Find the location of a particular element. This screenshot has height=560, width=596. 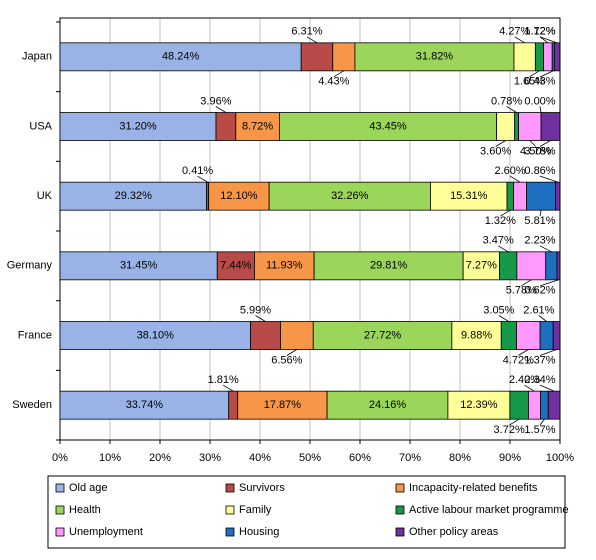

x-tick-label: 60% is located at coordinates (360, 458).